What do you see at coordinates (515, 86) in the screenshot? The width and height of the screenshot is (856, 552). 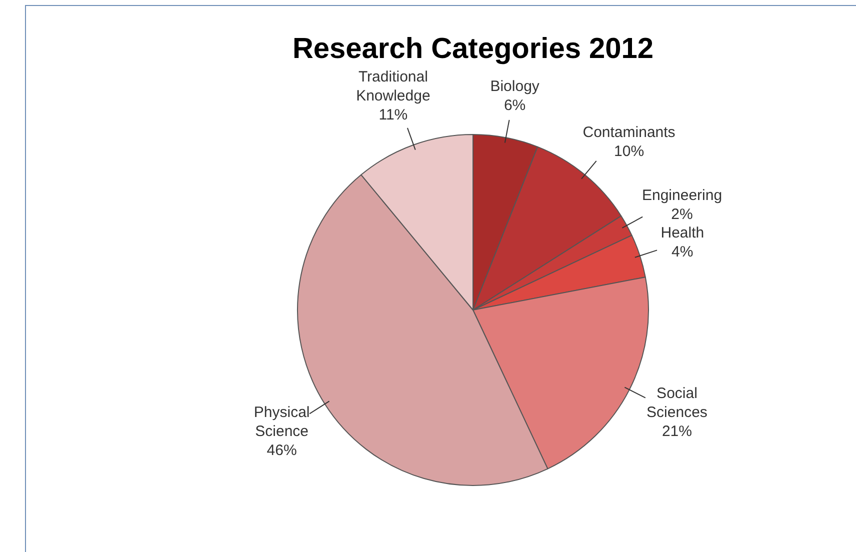 I see `slice-label: Biology` at bounding box center [515, 86].